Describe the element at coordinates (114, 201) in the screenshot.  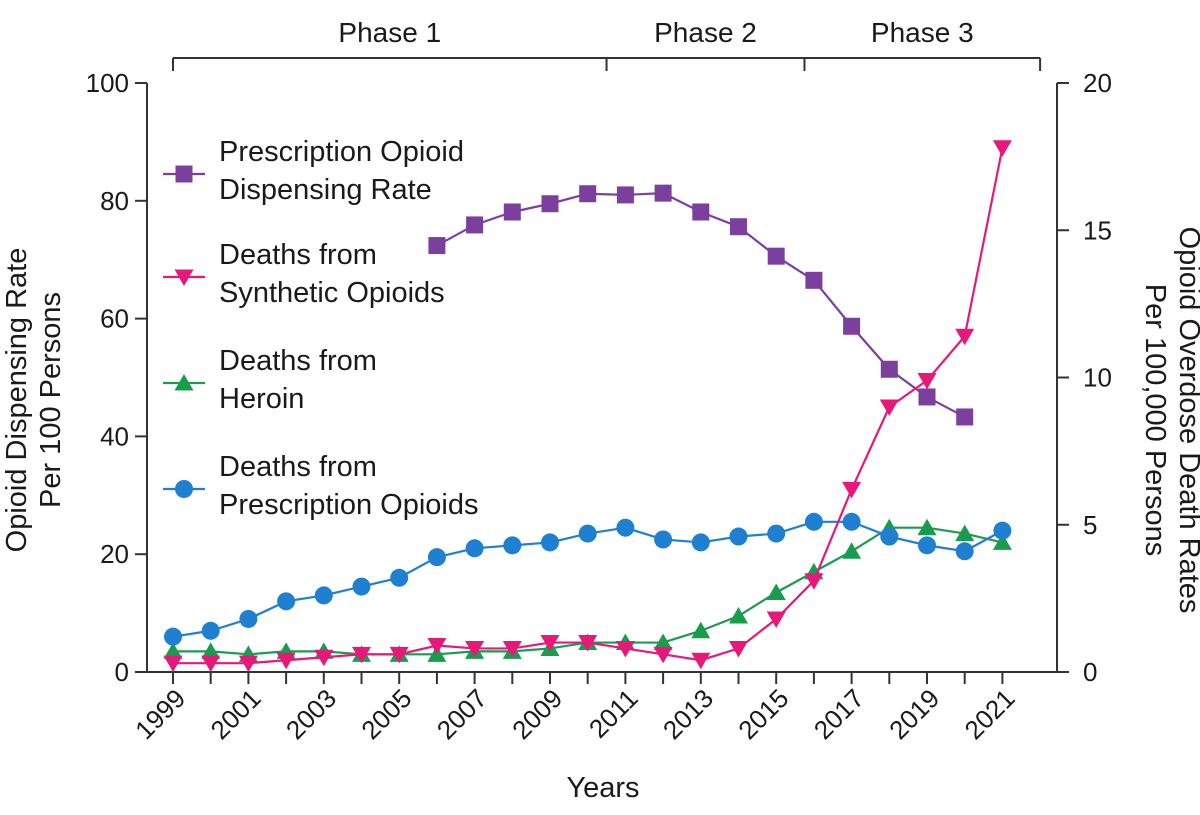
I see `left-y-tick-label: 80` at that location.